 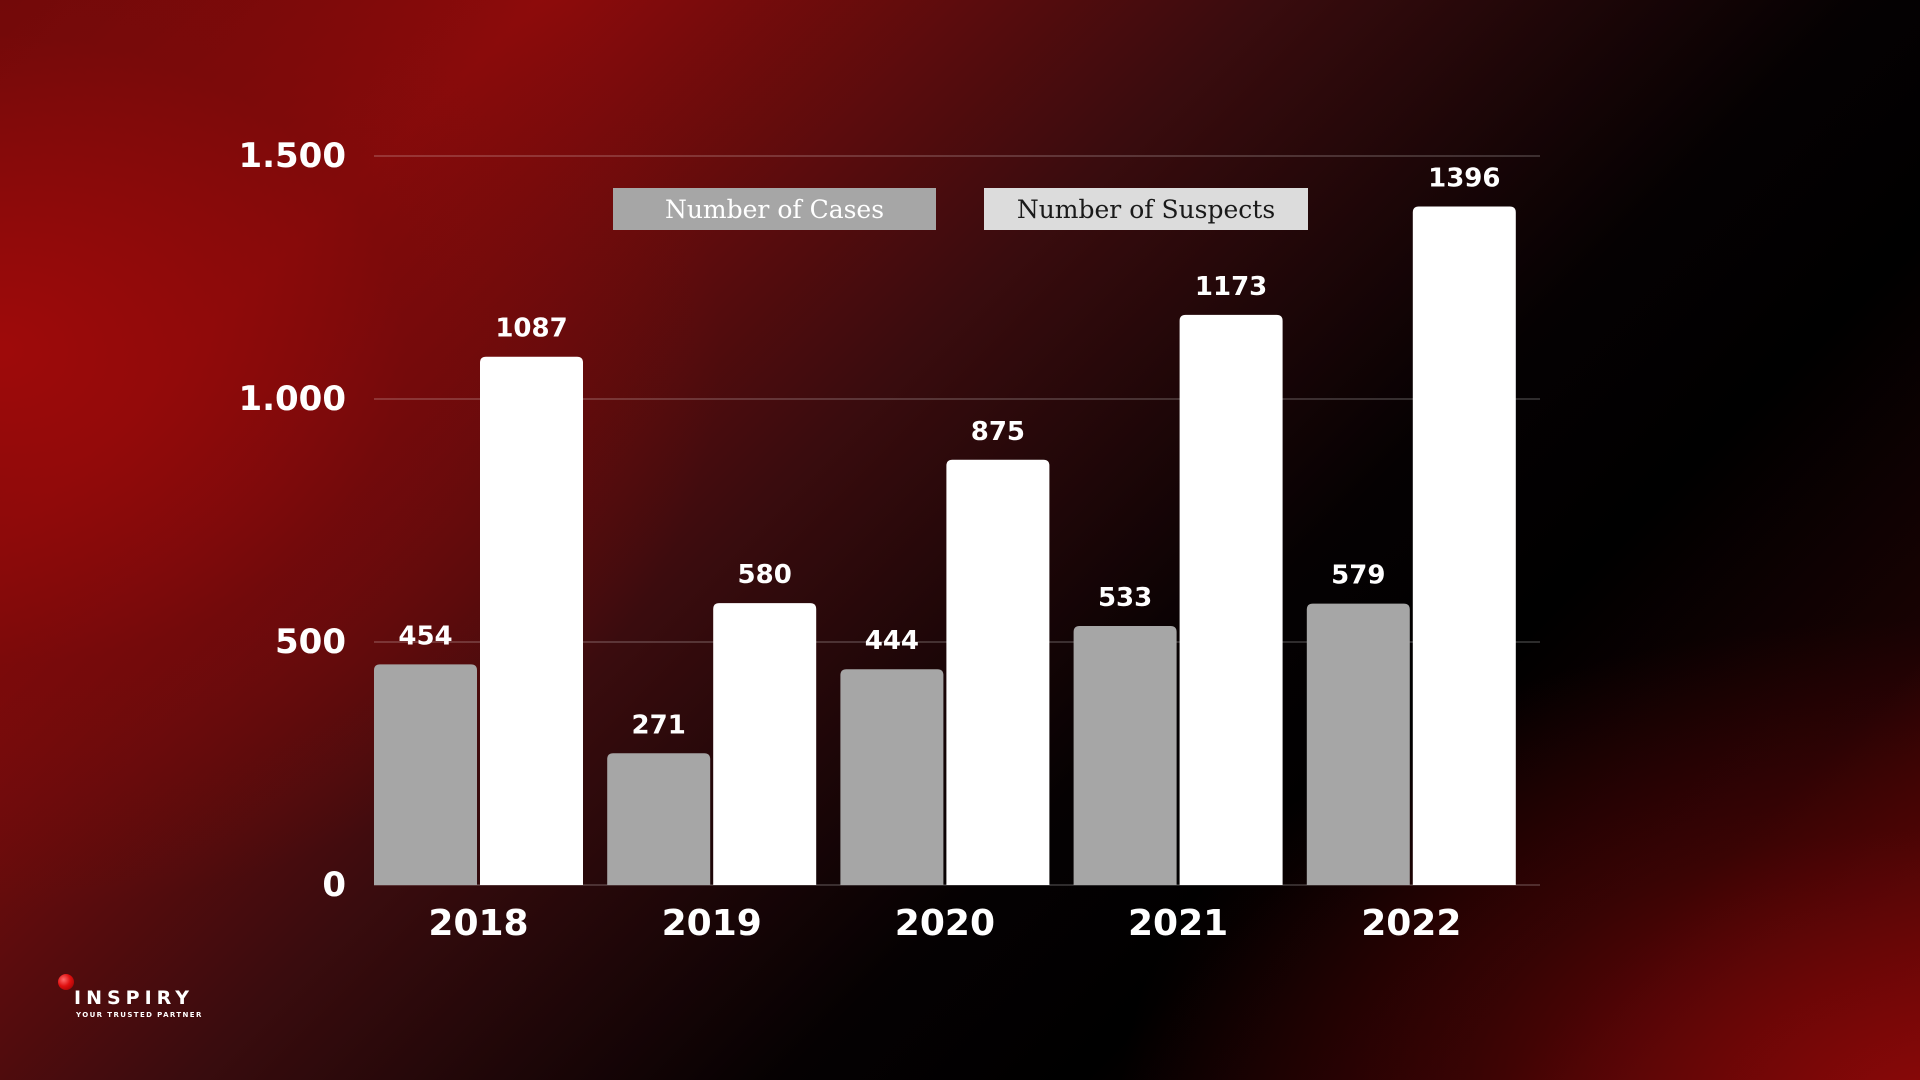 What do you see at coordinates (1358, 576) in the screenshot?
I see `data-label-cases-2022: 579` at bounding box center [1358, 576].